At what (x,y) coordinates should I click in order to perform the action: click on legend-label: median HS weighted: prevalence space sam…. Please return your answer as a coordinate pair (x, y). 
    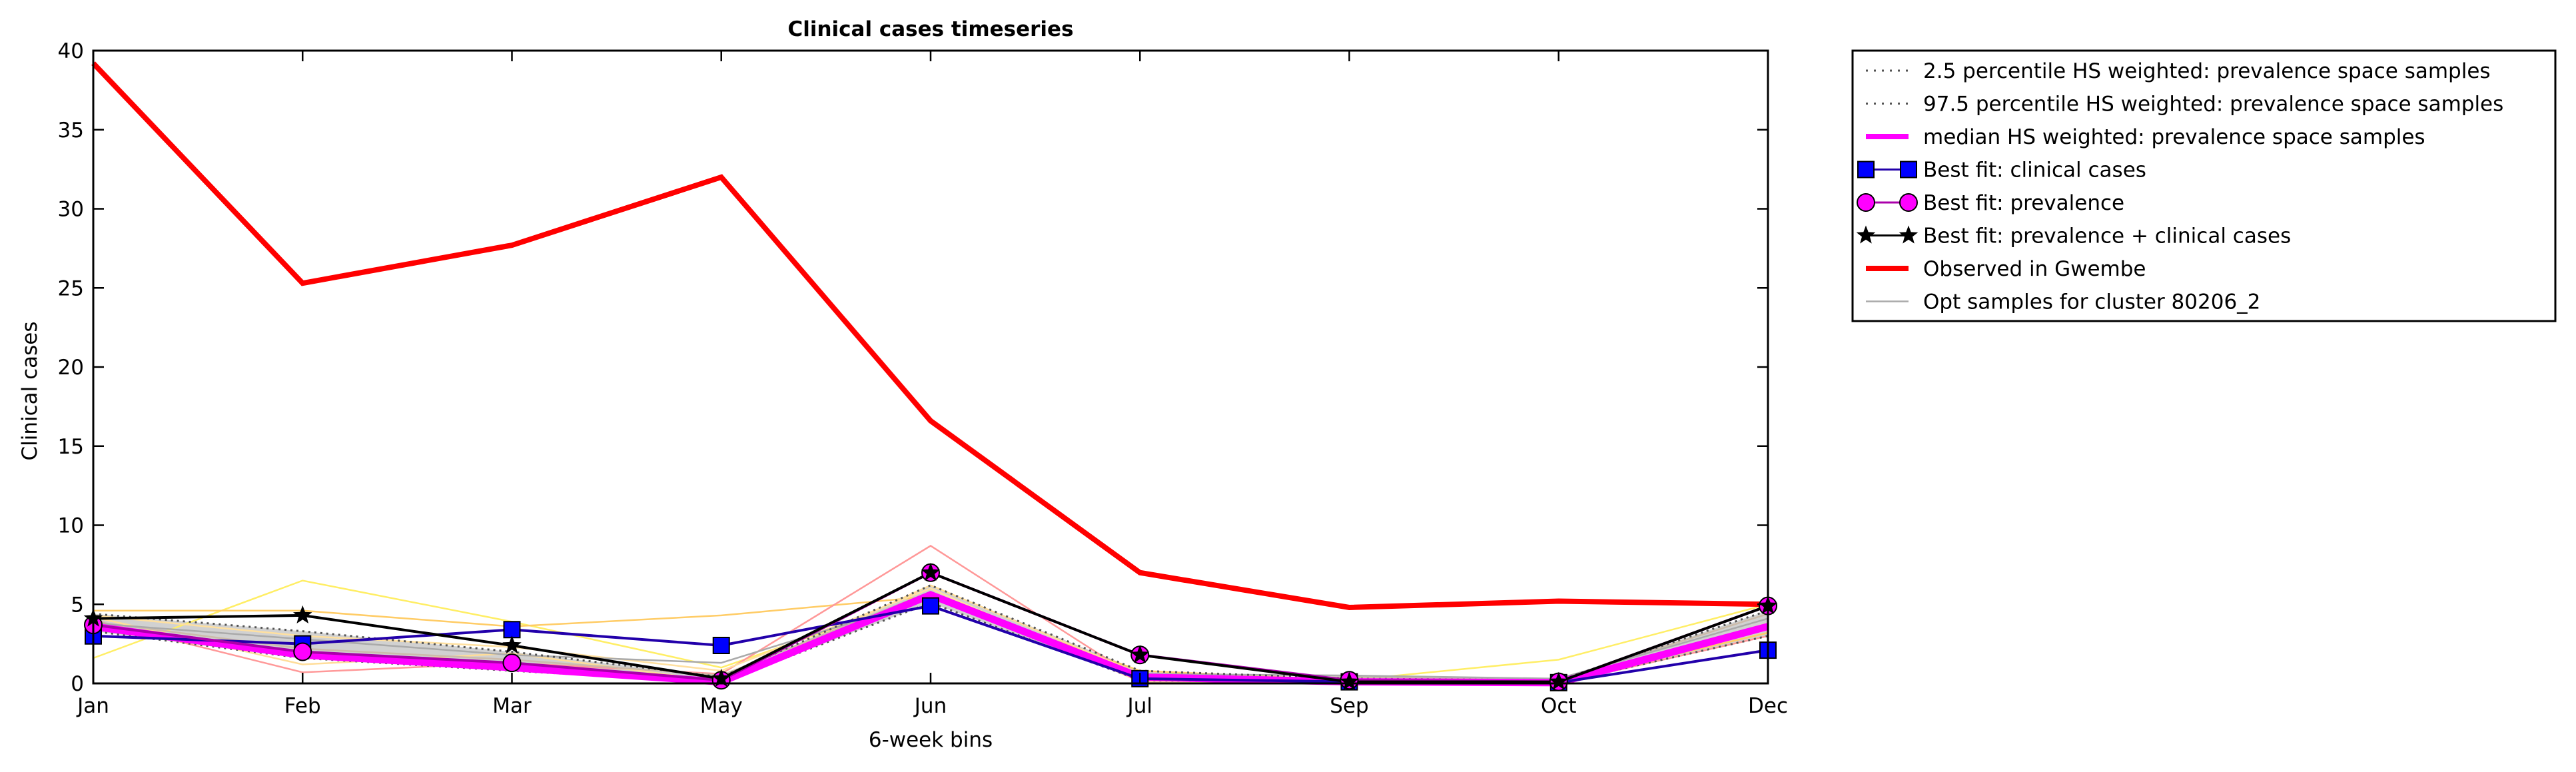
    Looking at the image, I should click on (2174, 137).